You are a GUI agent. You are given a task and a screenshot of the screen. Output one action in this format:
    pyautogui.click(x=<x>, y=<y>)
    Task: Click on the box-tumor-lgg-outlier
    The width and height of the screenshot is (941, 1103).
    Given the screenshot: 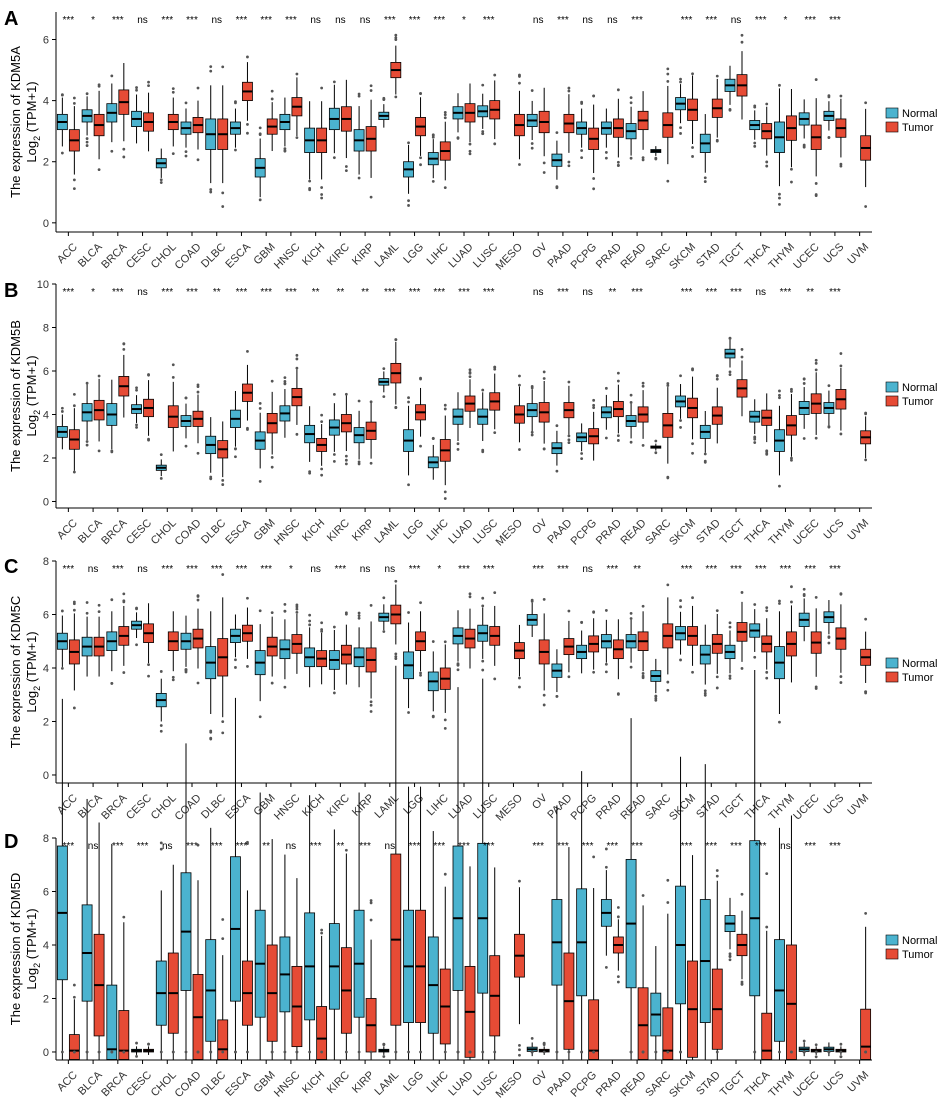 What is the action you would take?
    pyautogui.click(x=420, y=165)
    